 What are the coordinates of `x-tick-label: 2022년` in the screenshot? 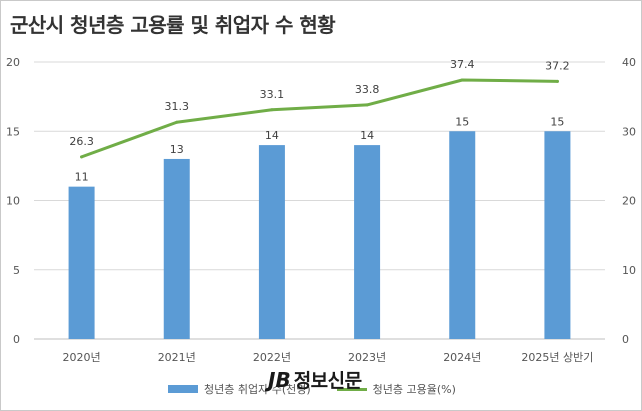 It's located at (272, 357).